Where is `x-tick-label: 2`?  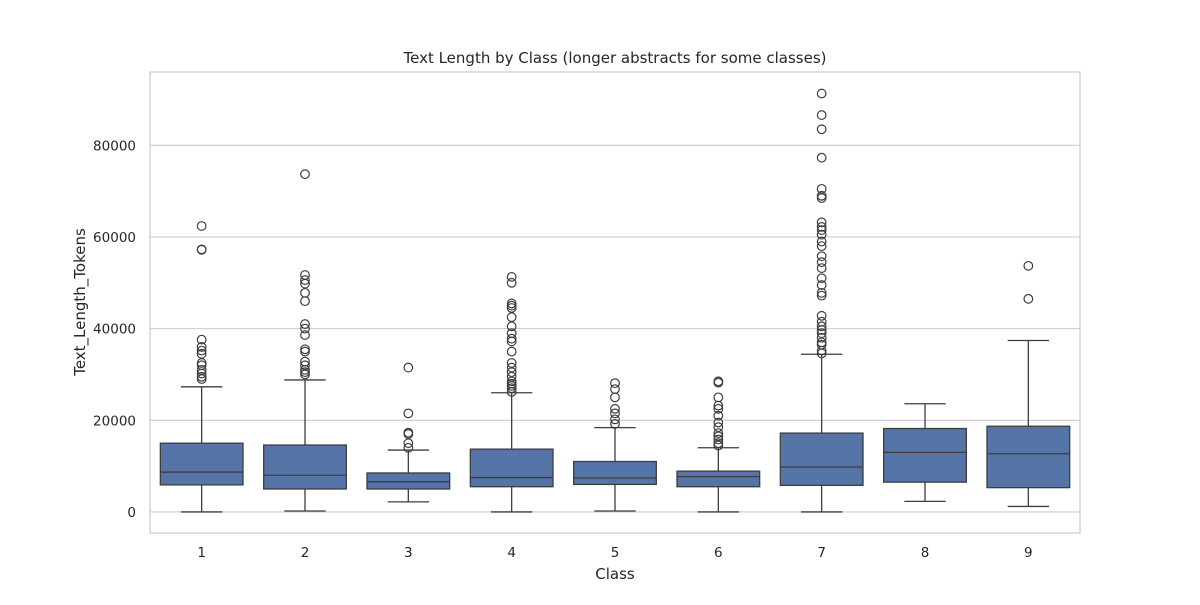
x-tick-label: 2 is located at coordinates (305, 553).